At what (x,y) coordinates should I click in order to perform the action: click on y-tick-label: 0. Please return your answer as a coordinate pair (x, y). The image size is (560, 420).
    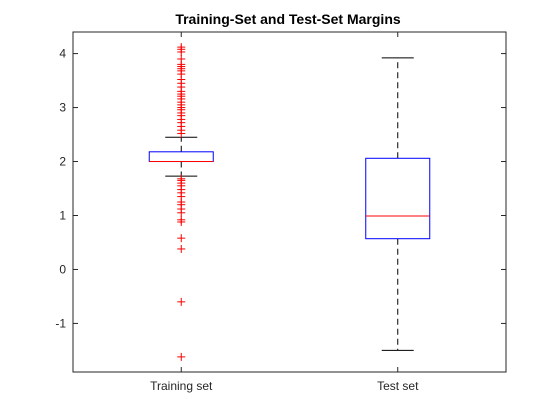
    Looking at the image, I should click on (62, 269).